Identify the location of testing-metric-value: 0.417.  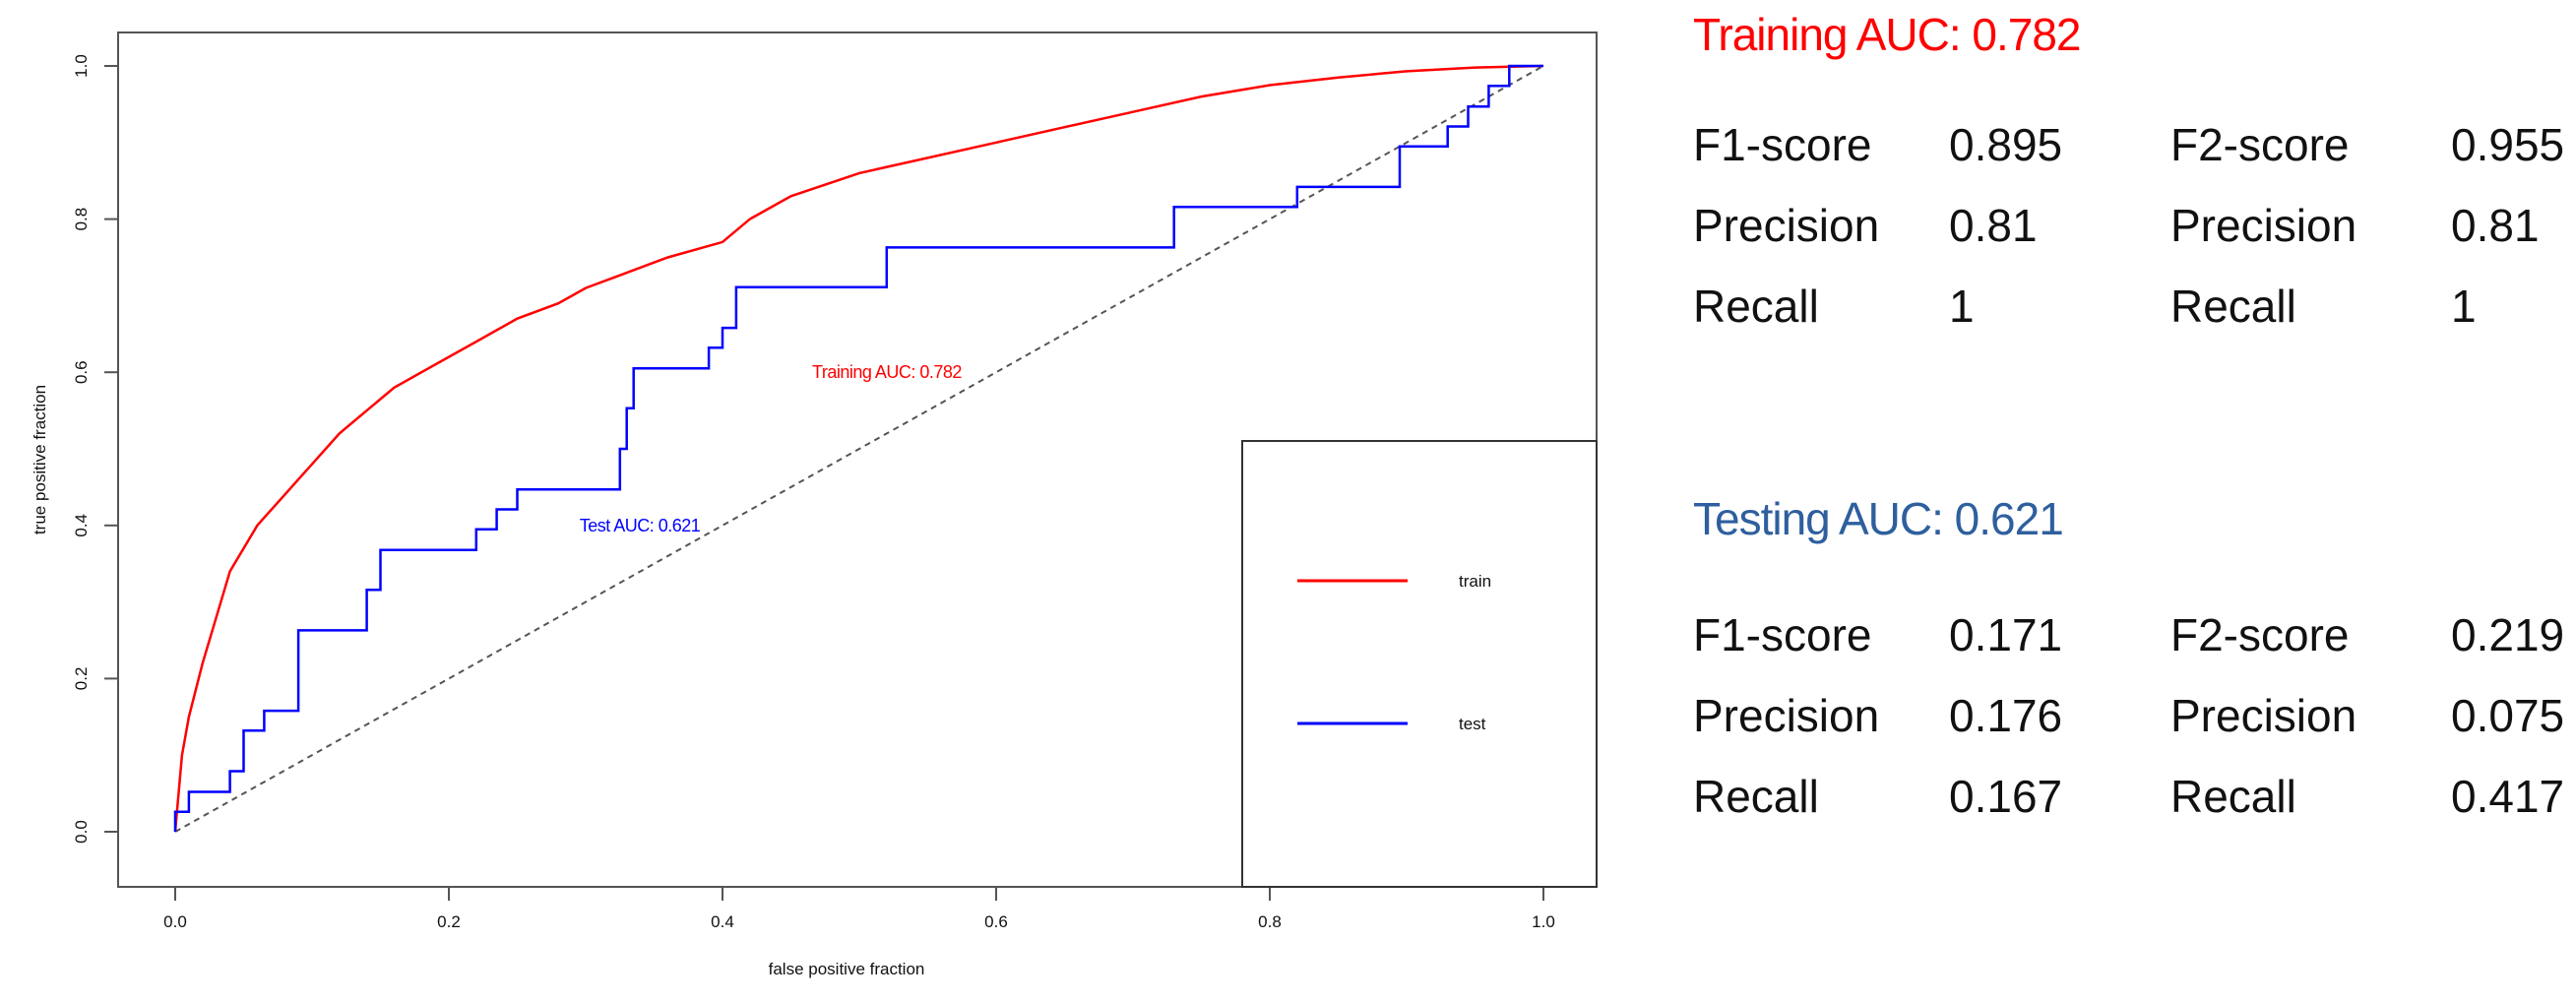
(2508, 796).